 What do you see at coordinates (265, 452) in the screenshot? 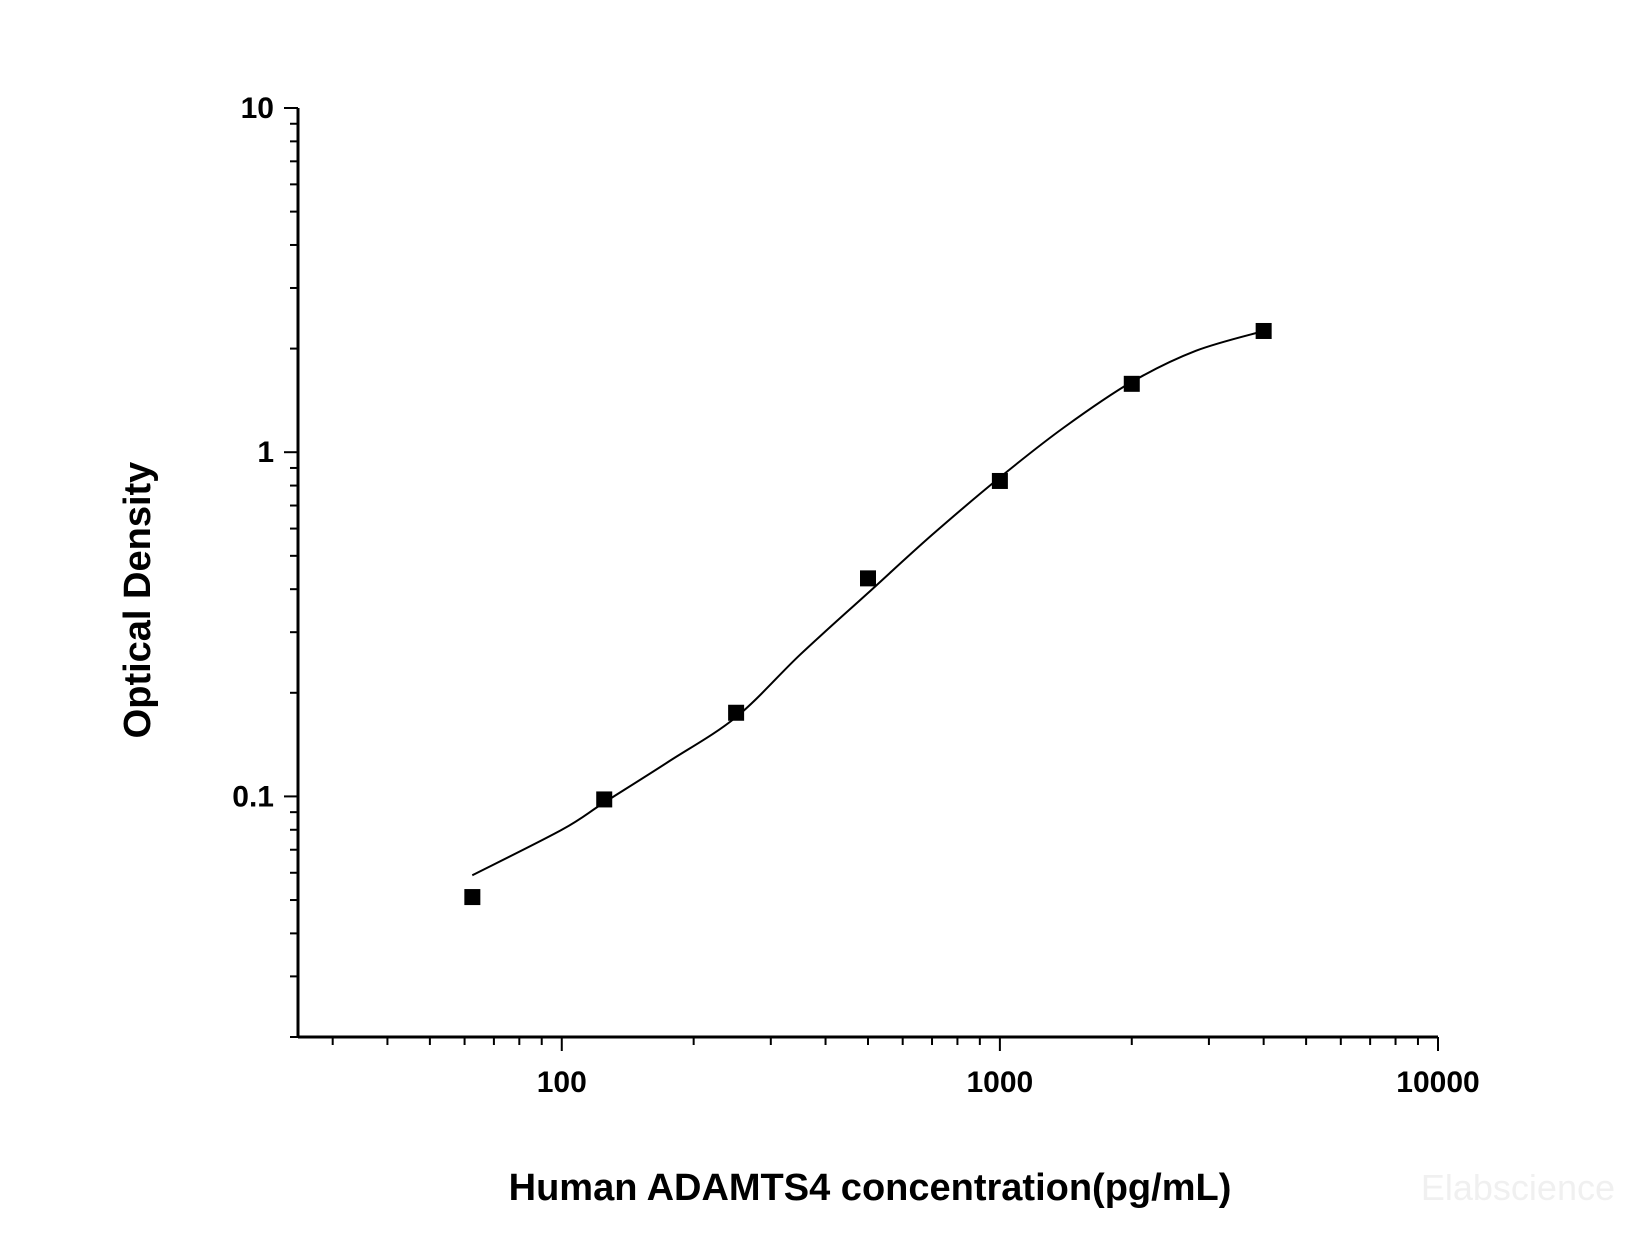
I see `y-tick-label: 1` at bounding box center [265, 452].